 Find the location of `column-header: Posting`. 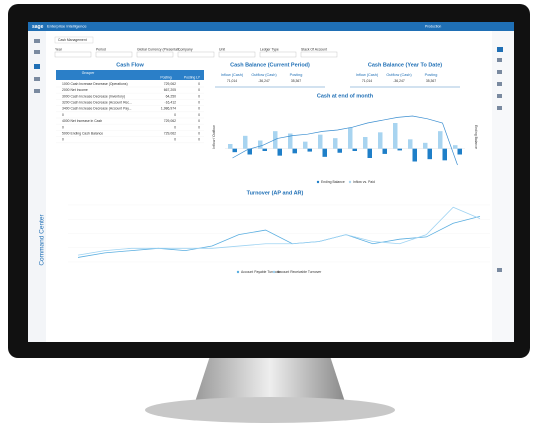

column-header: Posting is located at coordinates (165, 77).